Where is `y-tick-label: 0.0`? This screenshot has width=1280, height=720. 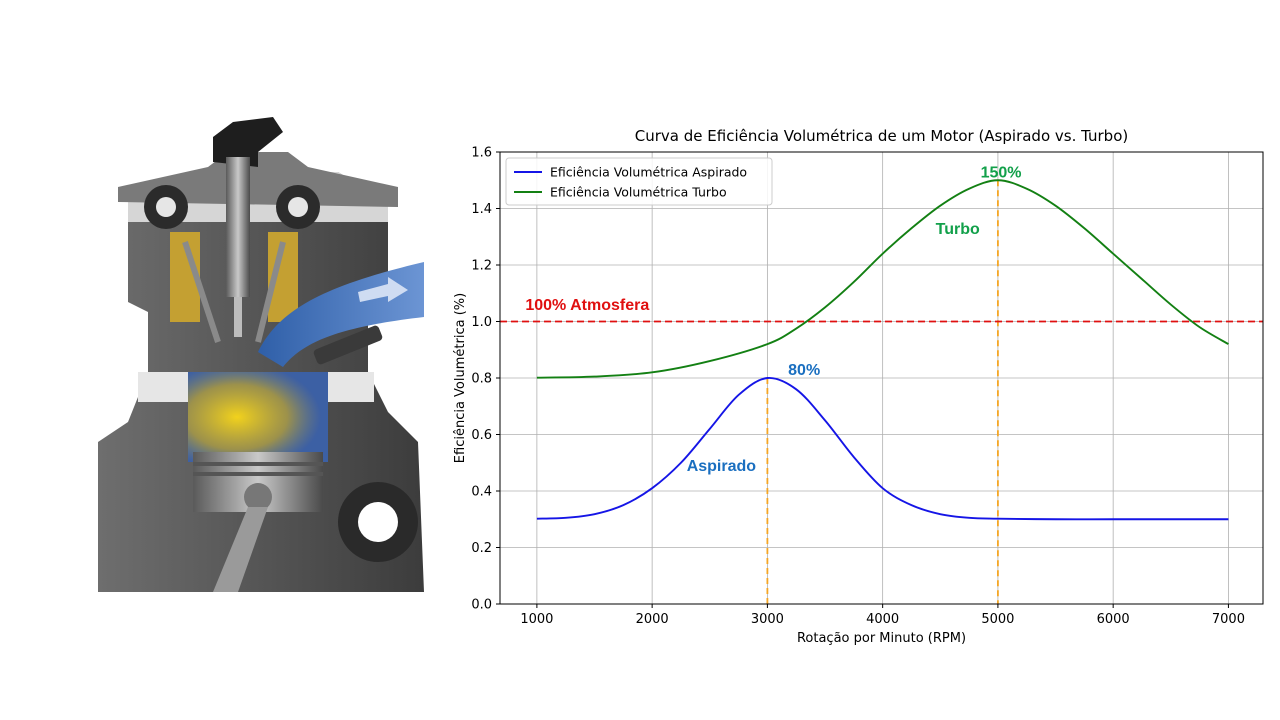
y-tick-label: 0.0 is located at coordinates (481, 605).